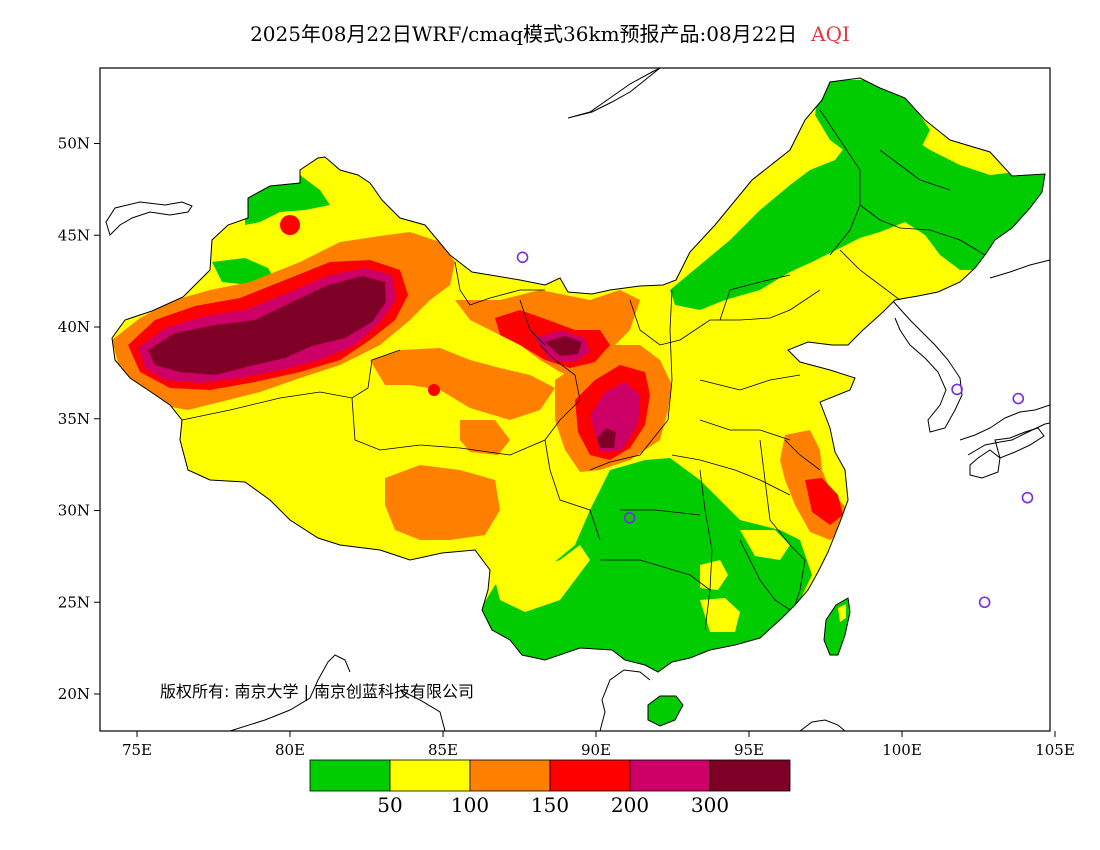  What do you see at coordinates (74, 602) in the screenshot?
I see `y-tick-label: 25N` at bounding box center [74, 602].